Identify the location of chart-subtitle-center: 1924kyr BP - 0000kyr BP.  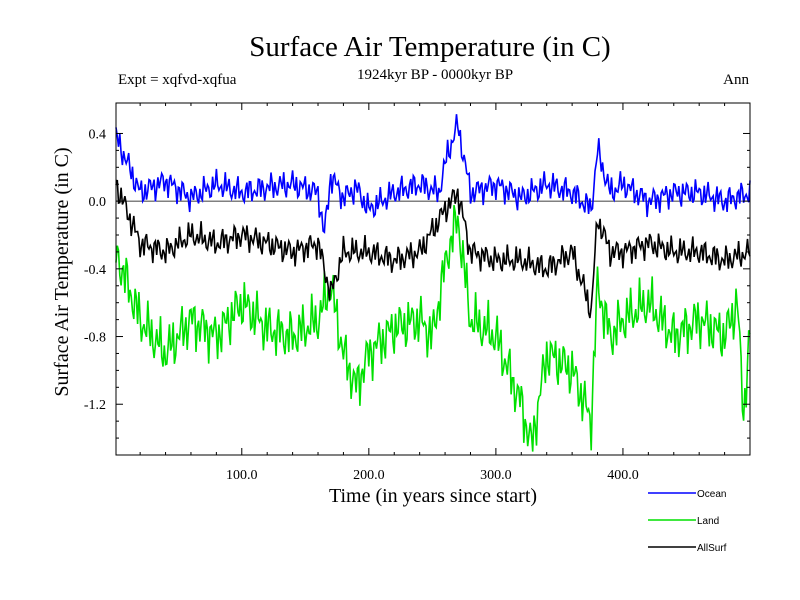
(435, 75).